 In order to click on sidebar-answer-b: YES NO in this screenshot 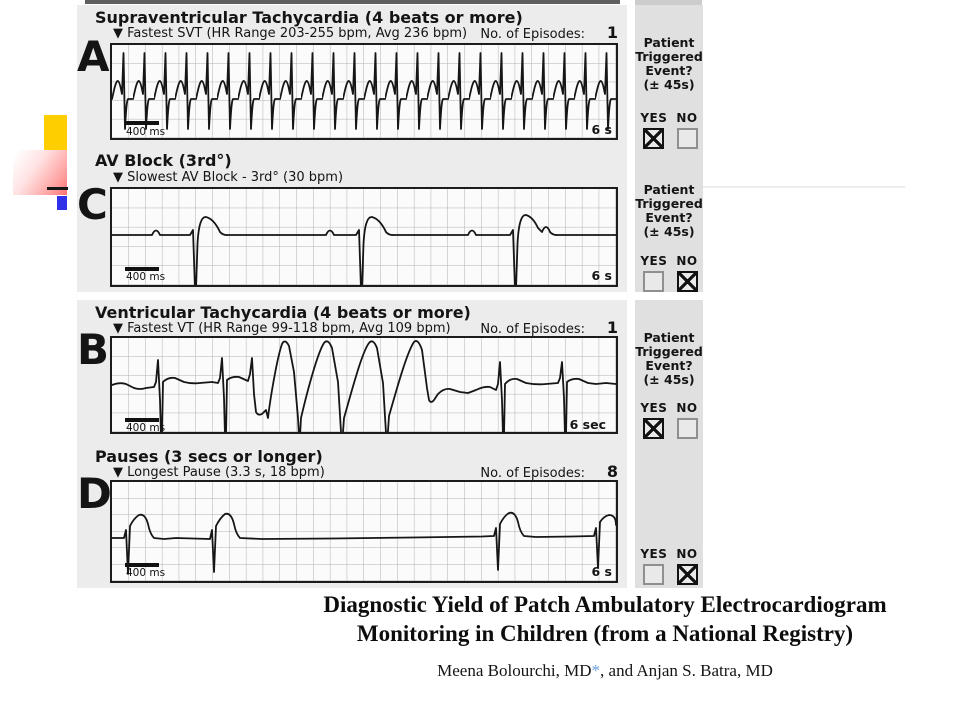, I will do `click(669, 420)`.